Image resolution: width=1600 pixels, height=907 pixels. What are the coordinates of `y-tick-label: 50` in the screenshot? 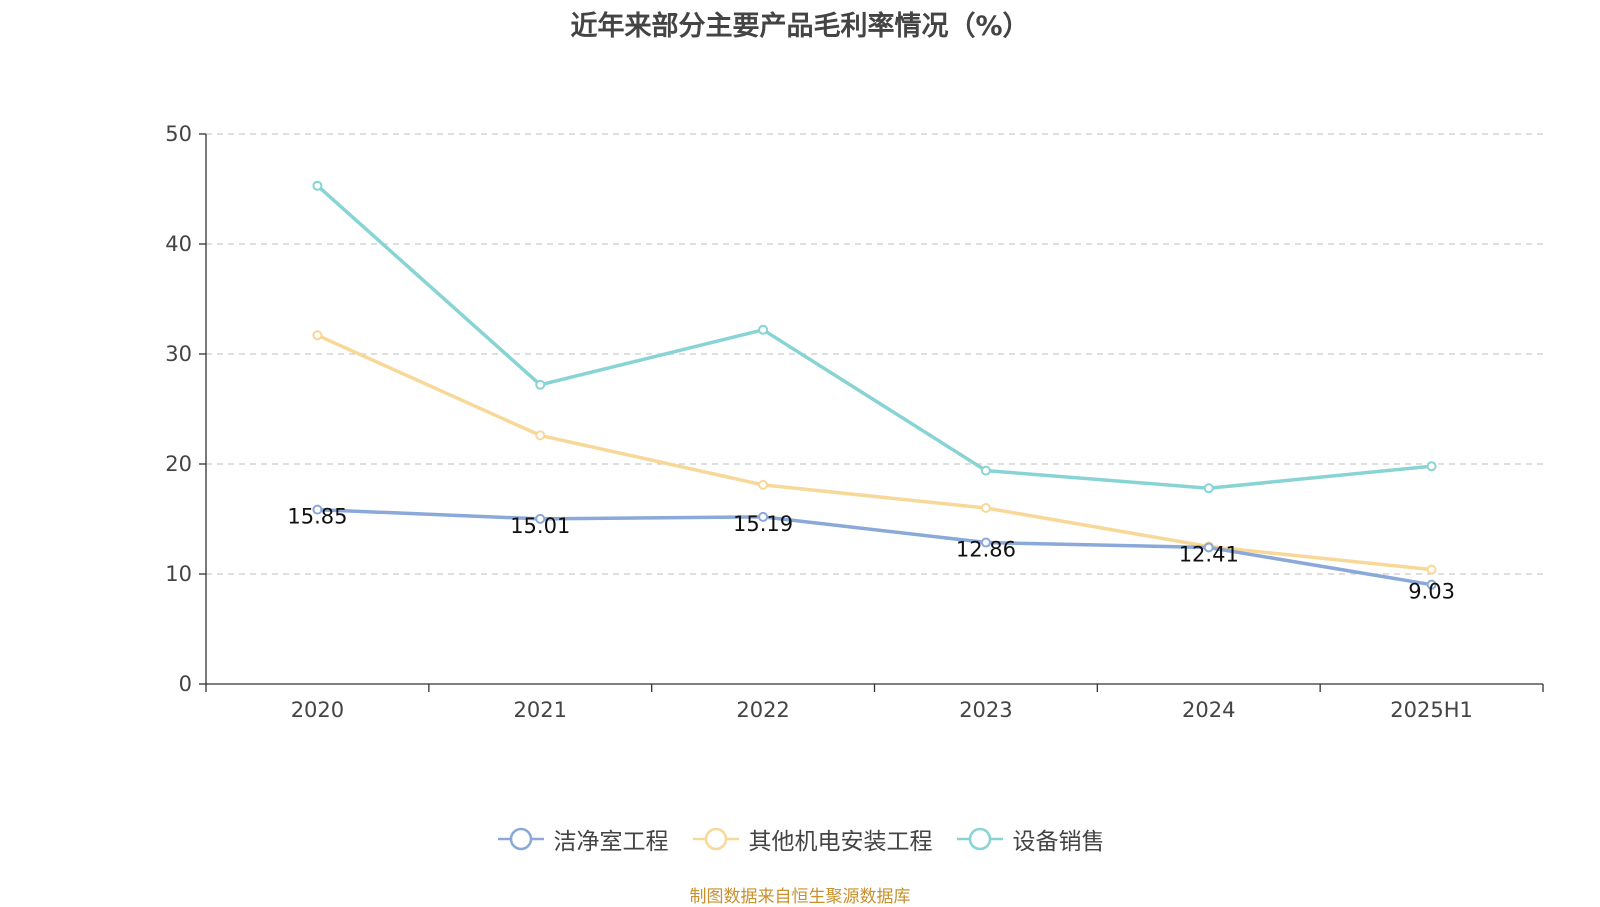 It's located at (178, 134).